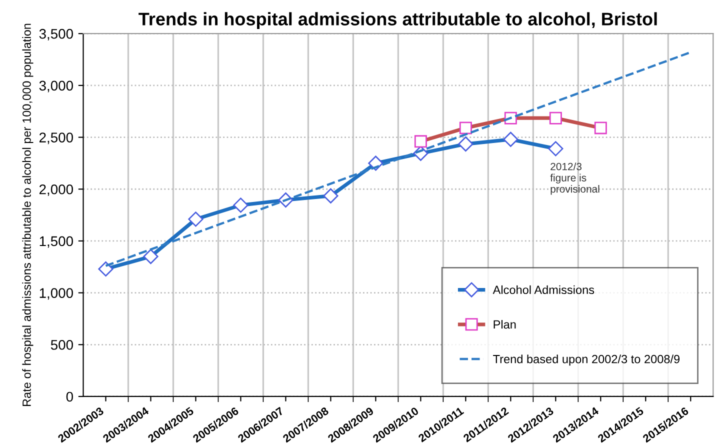 The height and width of the screenshot is (448, 724). What do you see at coordinates (397, 21) in the screenshot?
I see `chart-title: Trends in hospital admissions attributable to alcohol, Bristol` at bounding box center [397, 21].